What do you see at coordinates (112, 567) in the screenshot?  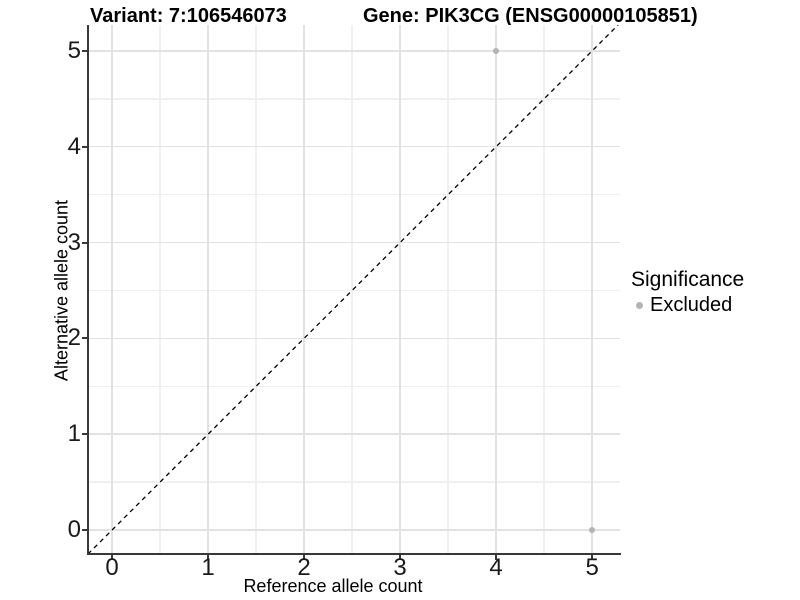 I see `x-tick-label: 0` at bounding box center [112, 567].